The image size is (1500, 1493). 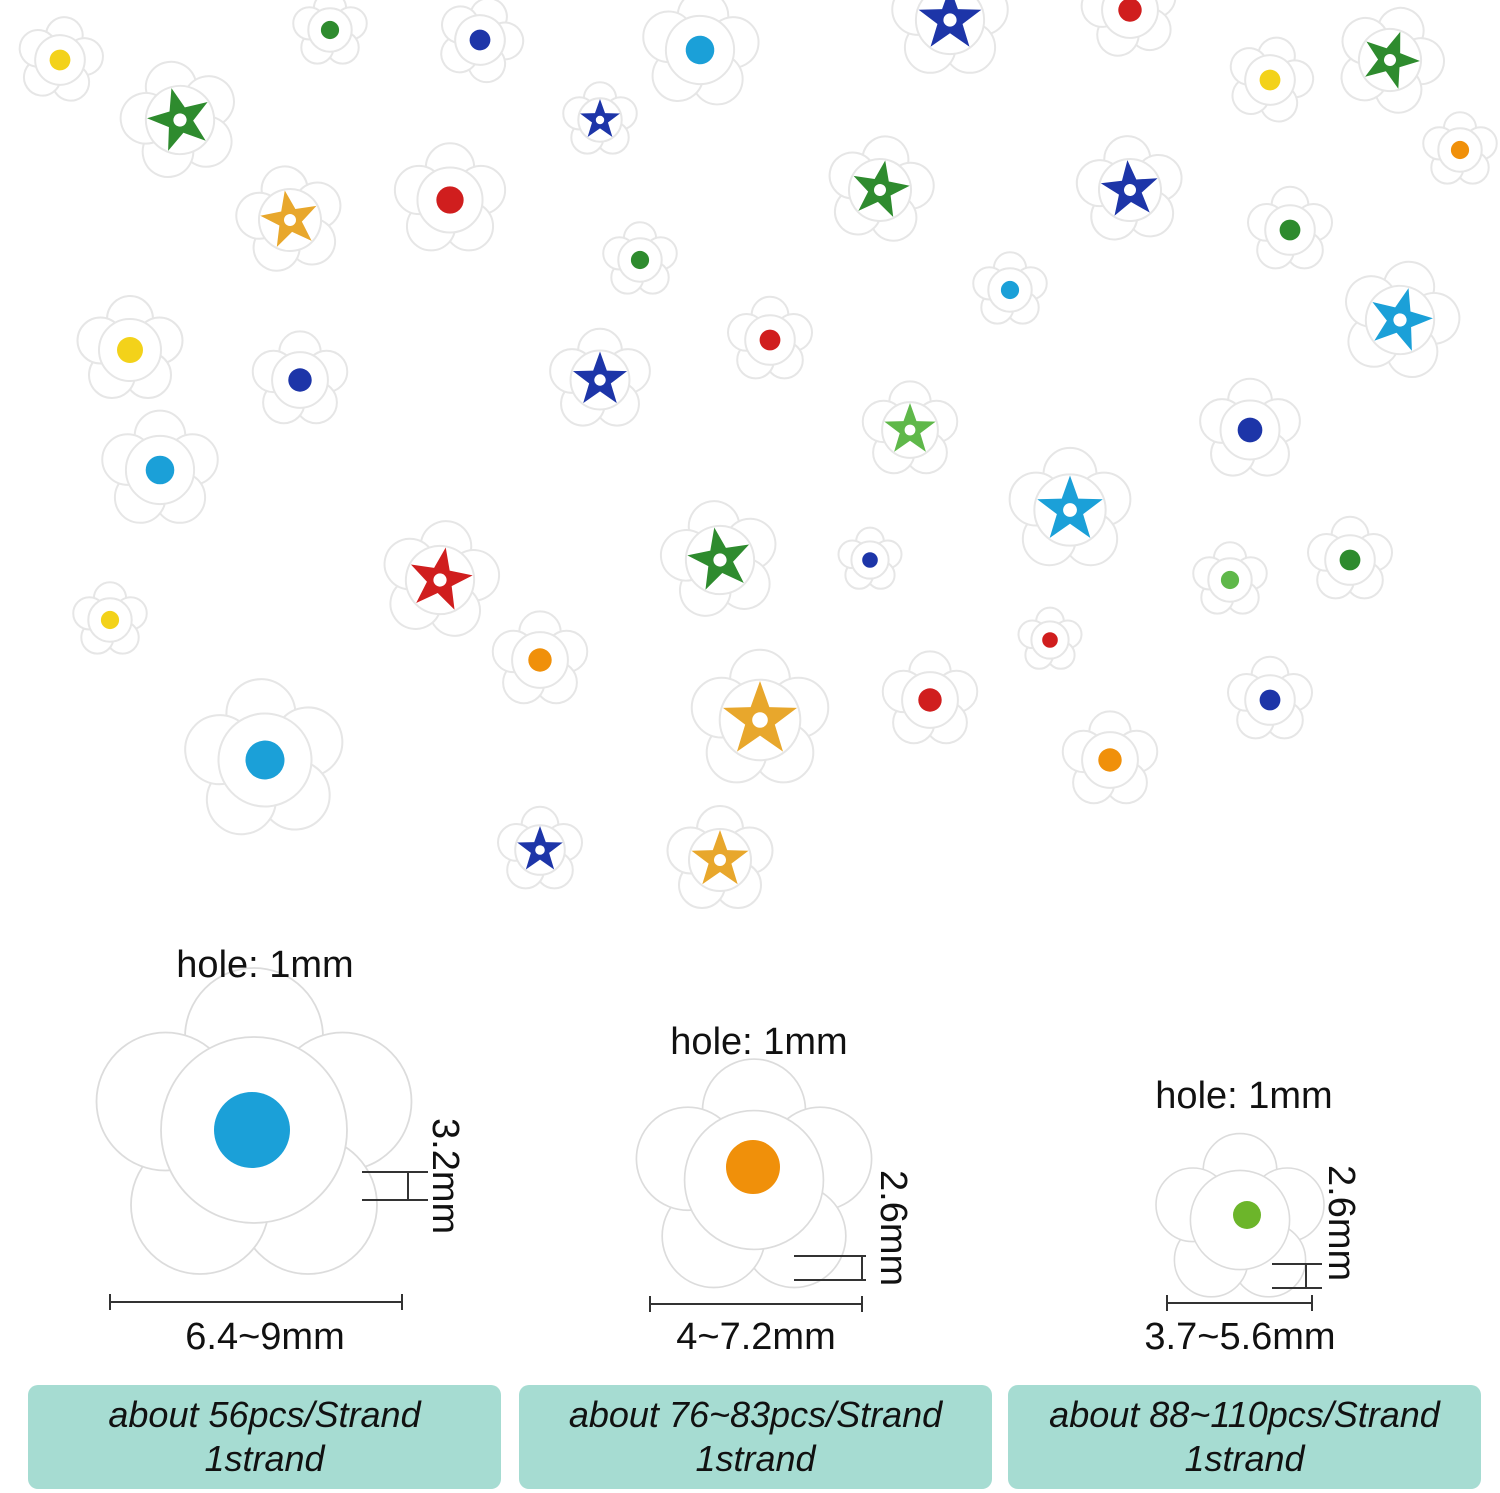 I want to click on bead-center-small, so click(x=1247, y=1215).